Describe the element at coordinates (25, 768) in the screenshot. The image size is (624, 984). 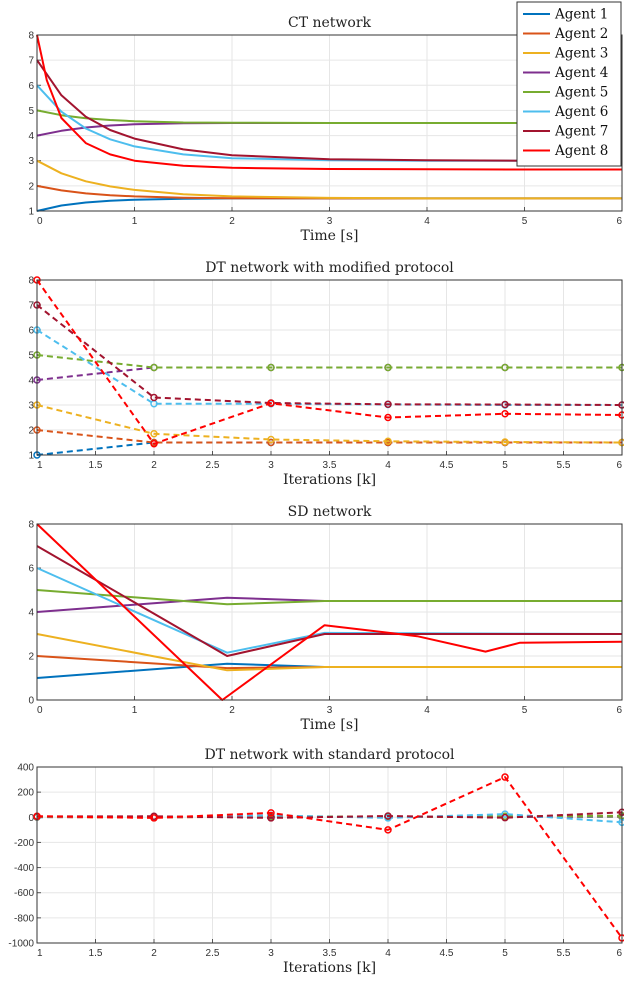
I see `y-tick-label: 400` at that location.